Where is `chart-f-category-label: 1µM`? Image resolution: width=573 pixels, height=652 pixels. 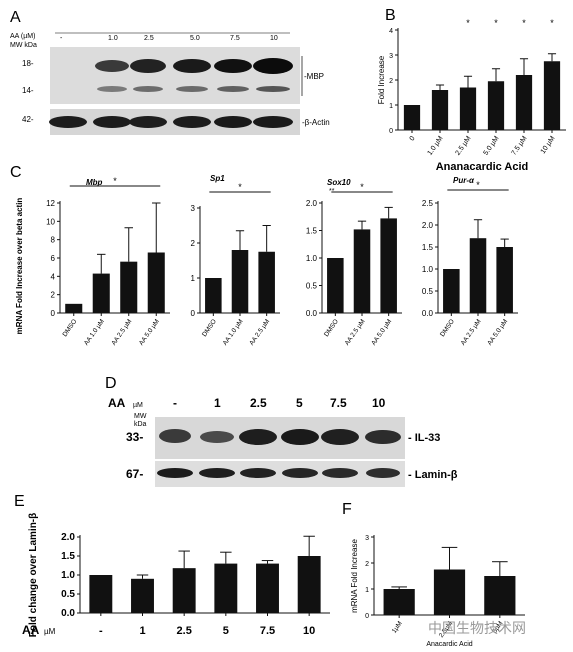 chart-f-category-label: 1µM is located at coordinates (397, 627).